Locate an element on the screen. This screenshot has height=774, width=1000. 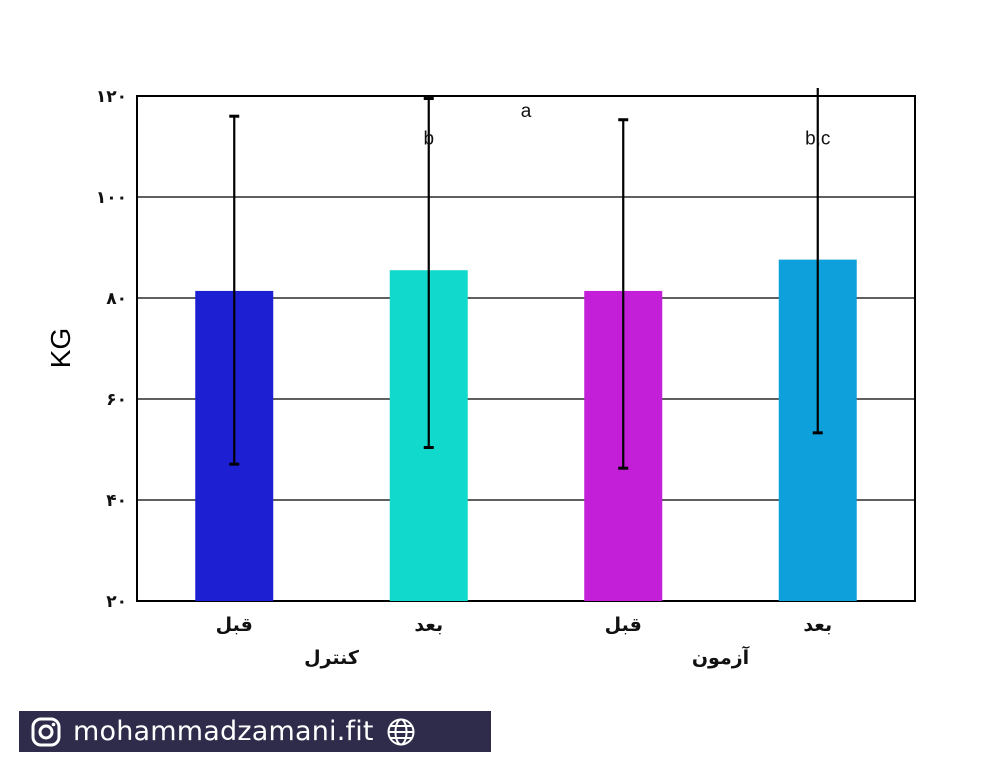
significance-label: b is located at coordinates (428, 138).